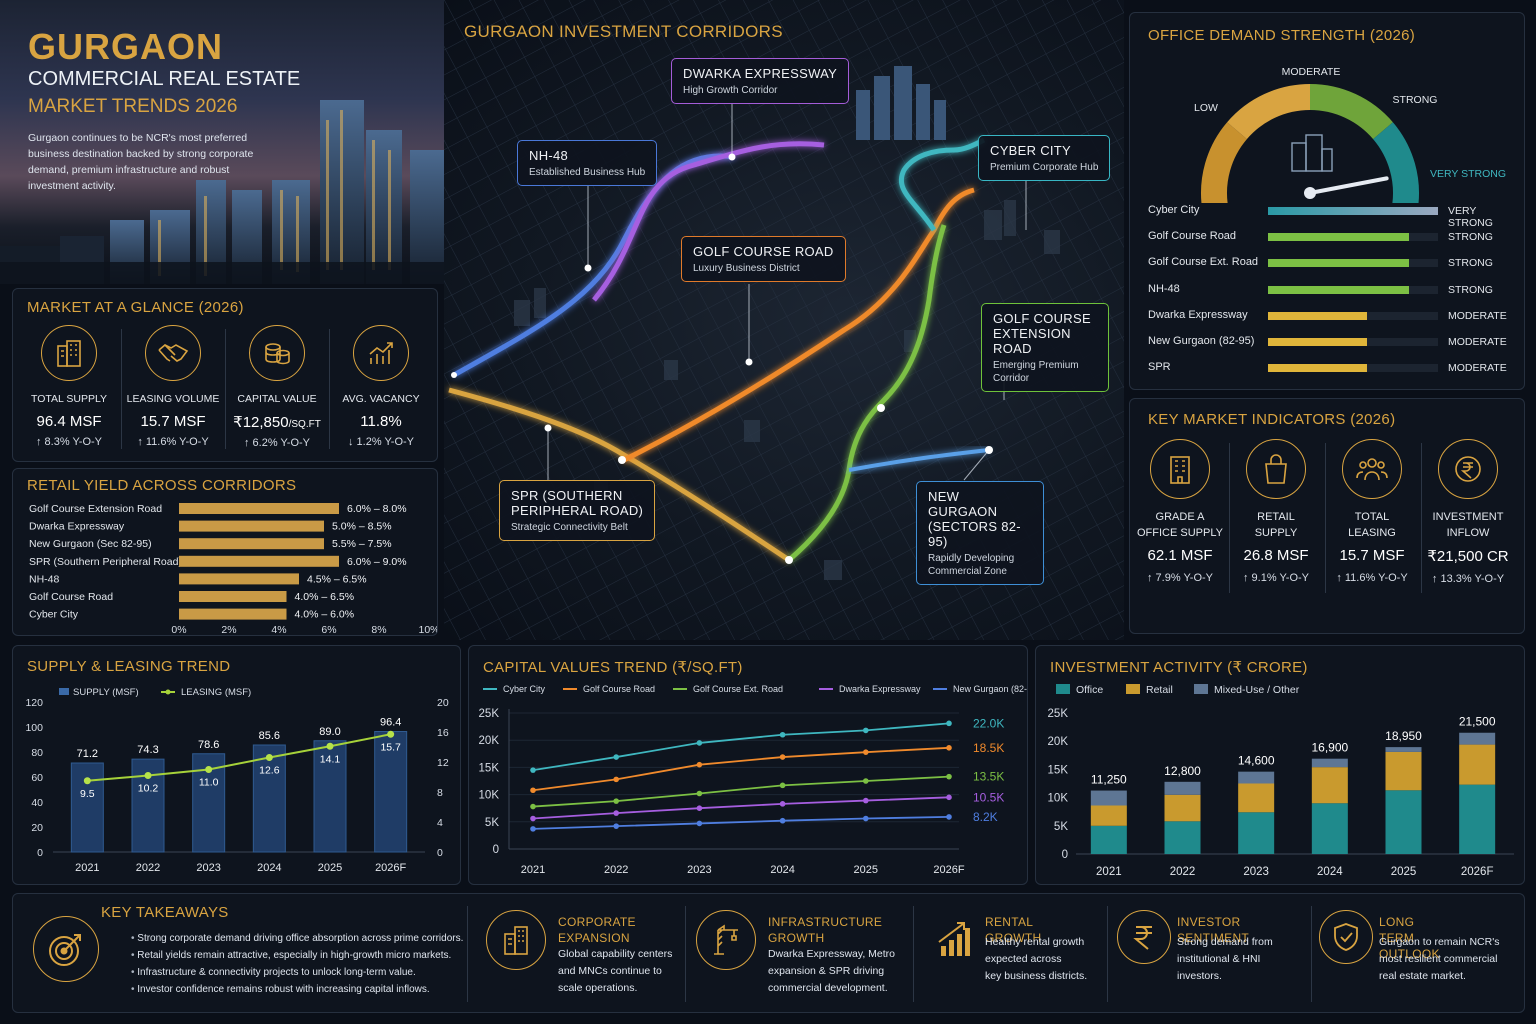 Image resolution: width=1536 pixels, height=1024 pixels. Describe the element at coordinates (587, 163) in the screenshot. I see `label-nh48: NH-48 Established Business Hub` at that location.